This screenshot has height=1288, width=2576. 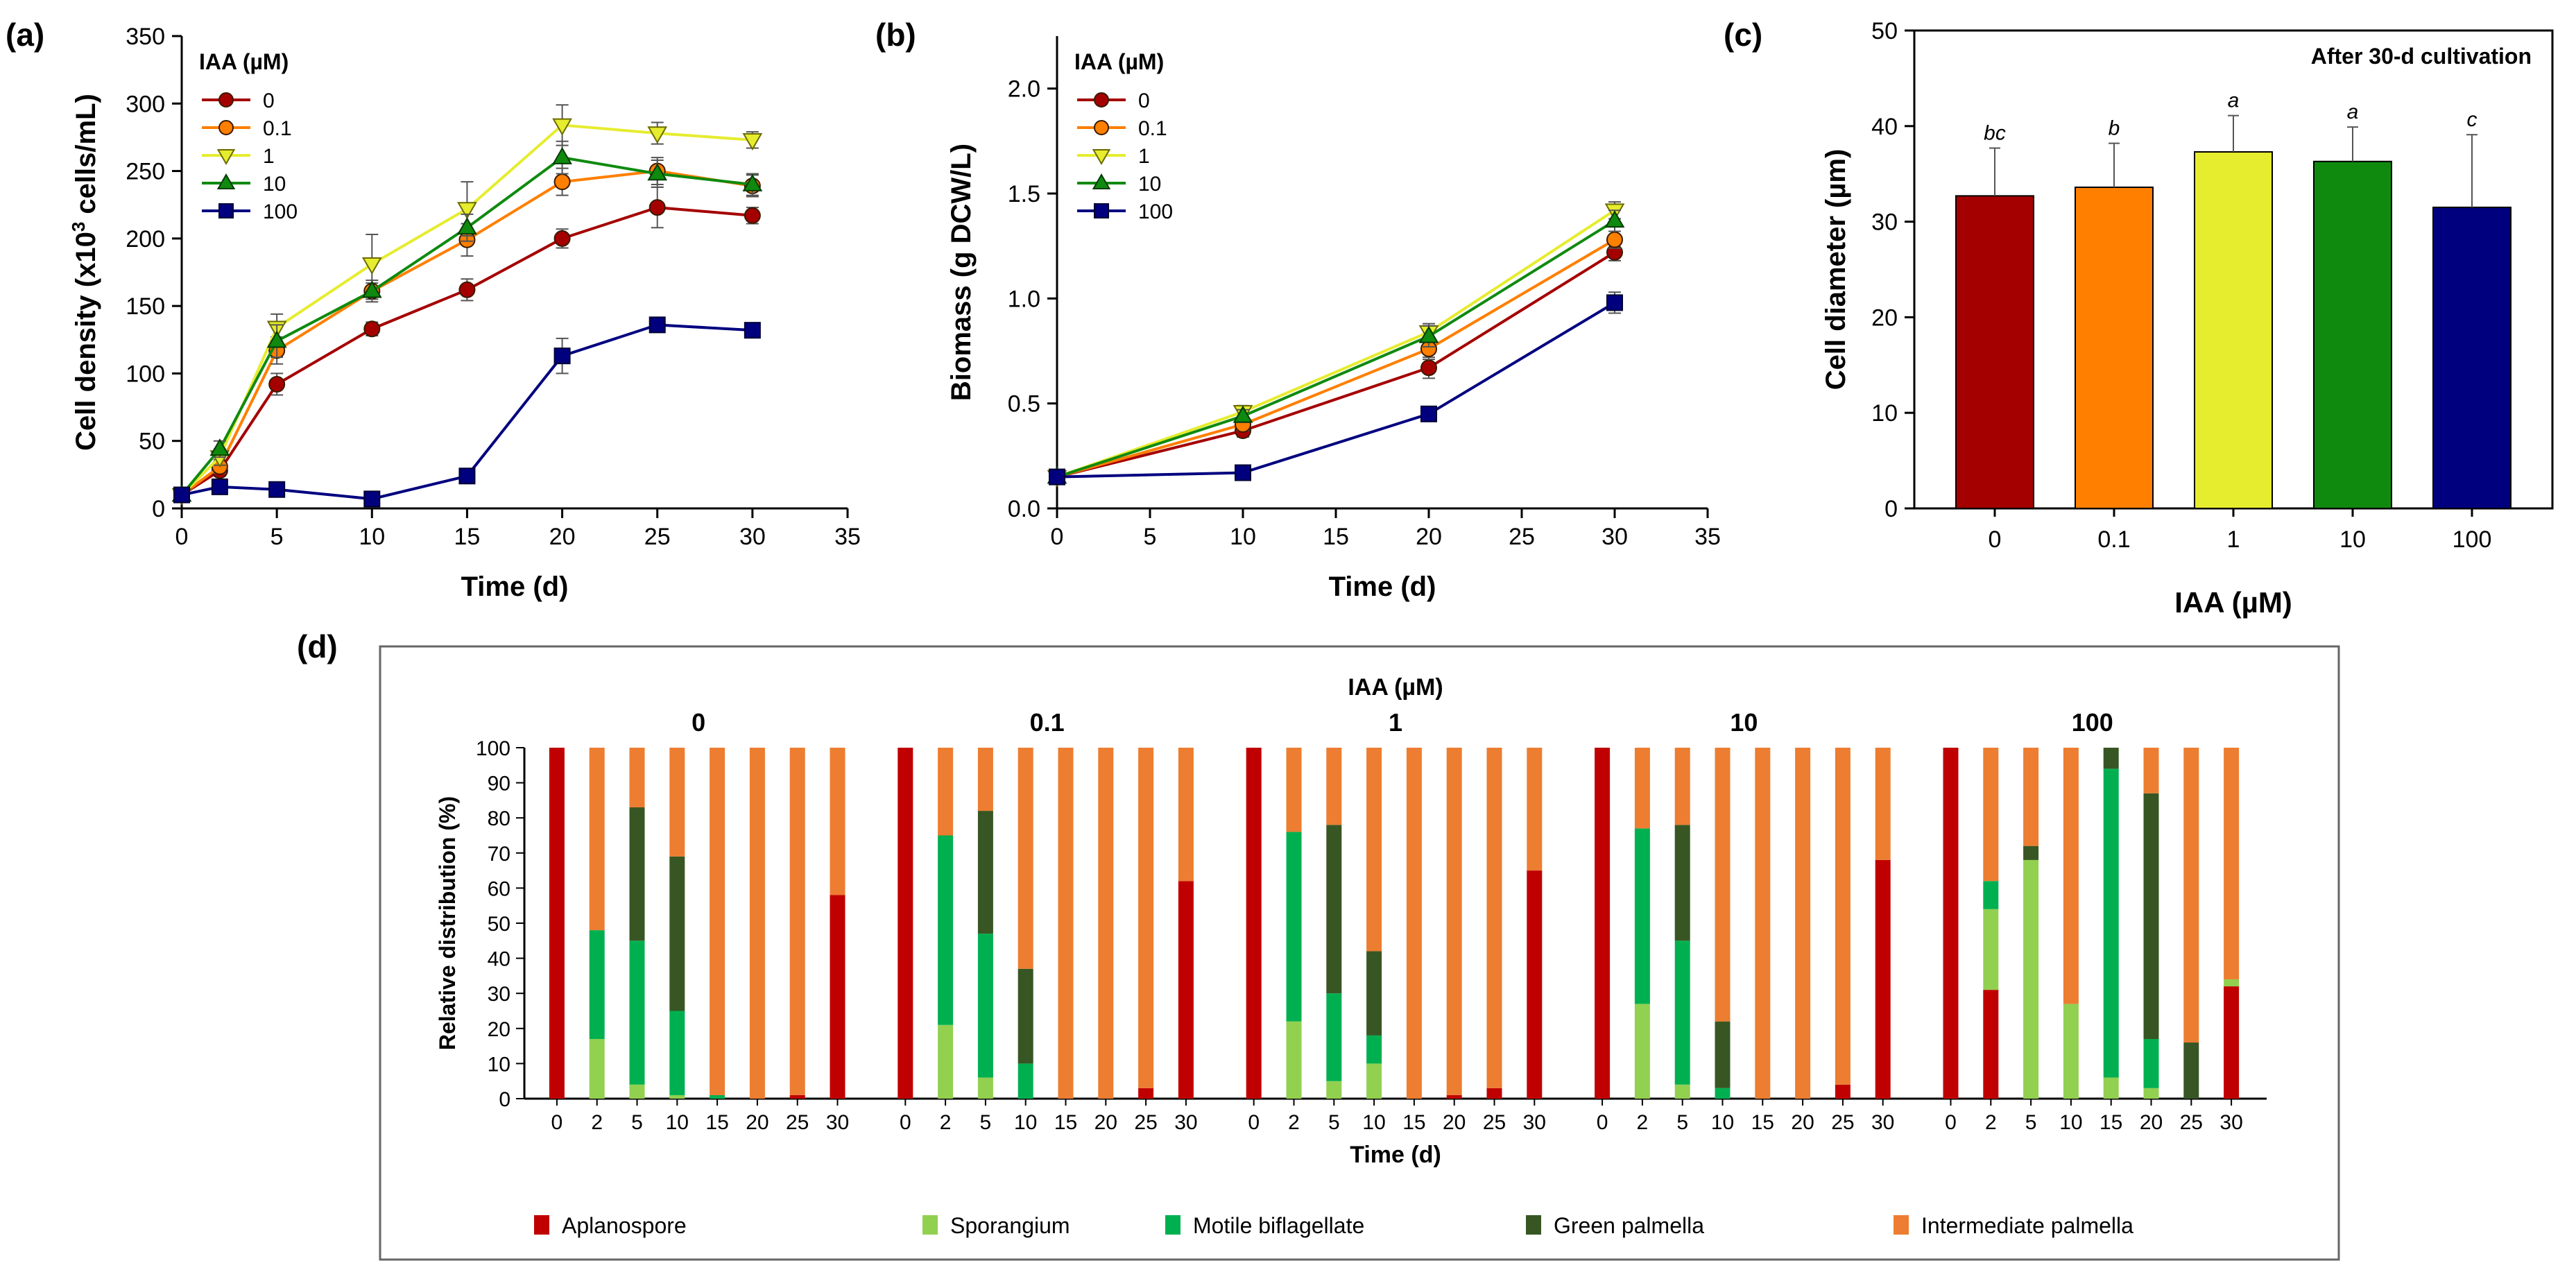 I want to click on y-tick-label-b: 0.5, so click(x=1024, y=404).